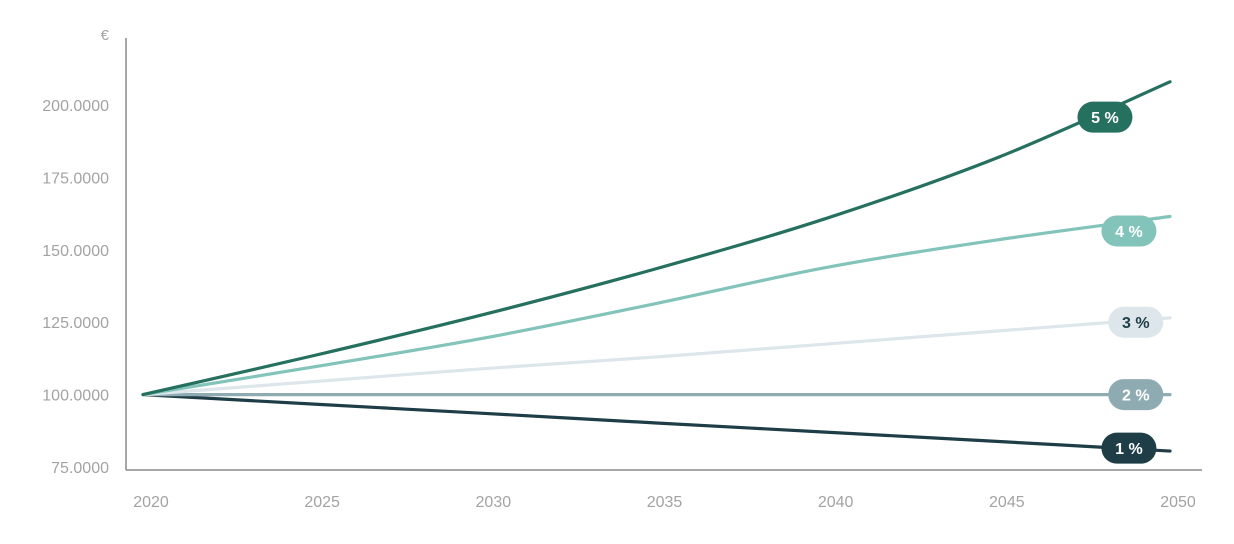 The width and height of the screenshot is (1234, 544). I want to click on y-tick-label: 200.0000, so click(75, 106).